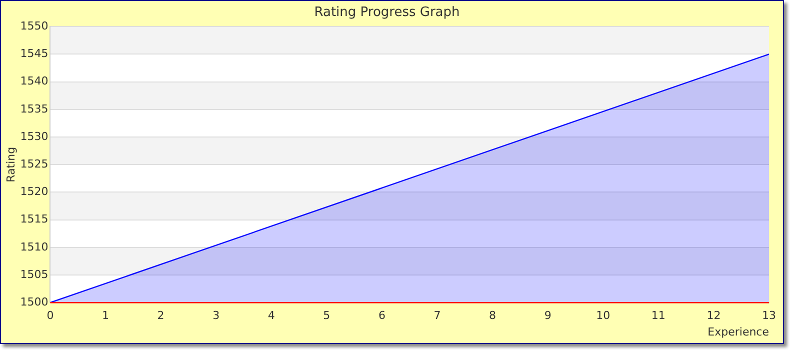 This screenshot has height=350, width=790. What do you see at coordinates (603, 315) in the screenshot?
I see `x-tick-label: 10` at bounding box center [603, 315].